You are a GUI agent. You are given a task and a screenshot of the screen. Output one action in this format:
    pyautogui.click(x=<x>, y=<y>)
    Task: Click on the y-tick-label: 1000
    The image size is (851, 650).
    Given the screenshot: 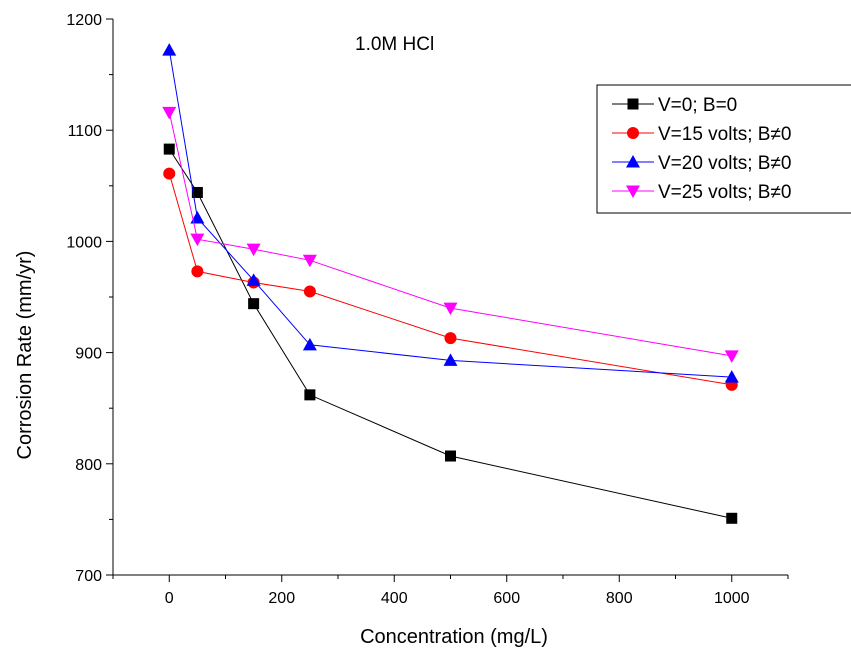 What is the action you would take?
    pyautogui.click(x=84, y=242)
    